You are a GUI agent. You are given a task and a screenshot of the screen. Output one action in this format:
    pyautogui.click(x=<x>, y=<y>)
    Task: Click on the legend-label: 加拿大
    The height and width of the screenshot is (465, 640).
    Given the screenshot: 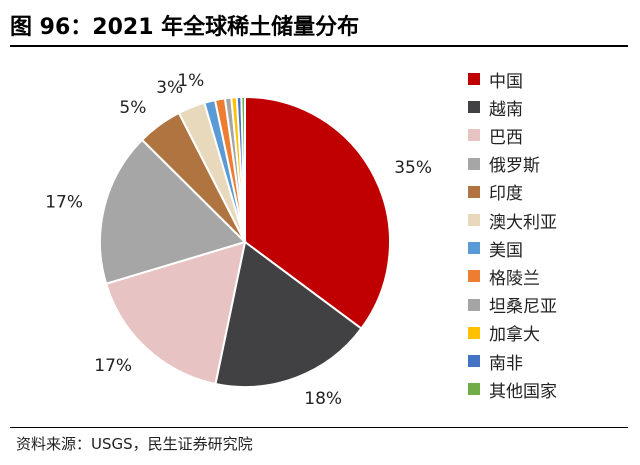 What is the action you would take?
    pyautogui.click(x=514, y=335)
    